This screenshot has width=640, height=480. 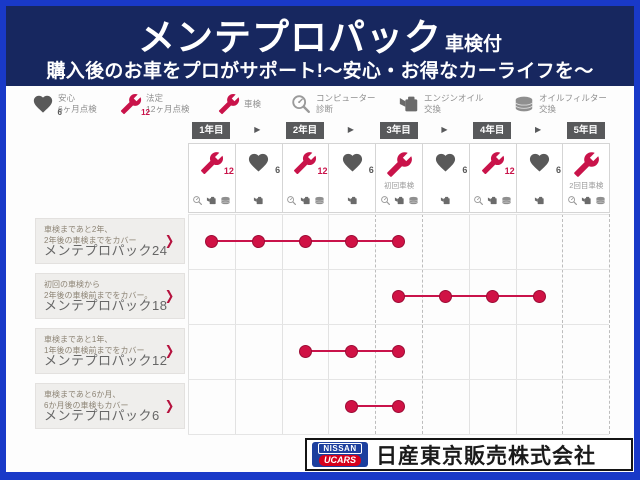 What do you see at coordinates (86, 400) in the screenshot?
I see `pack-description: 車検まであと6か月、 6か月後の車検もカバー` at bounding box center [86, 400].